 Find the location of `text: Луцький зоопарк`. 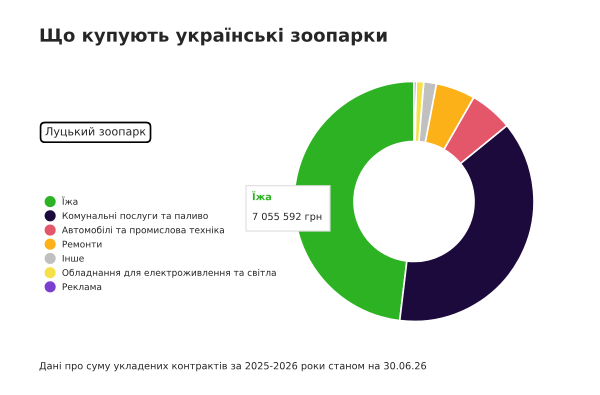

text: Луцький зоопарк is located at coordinates (95, 132).